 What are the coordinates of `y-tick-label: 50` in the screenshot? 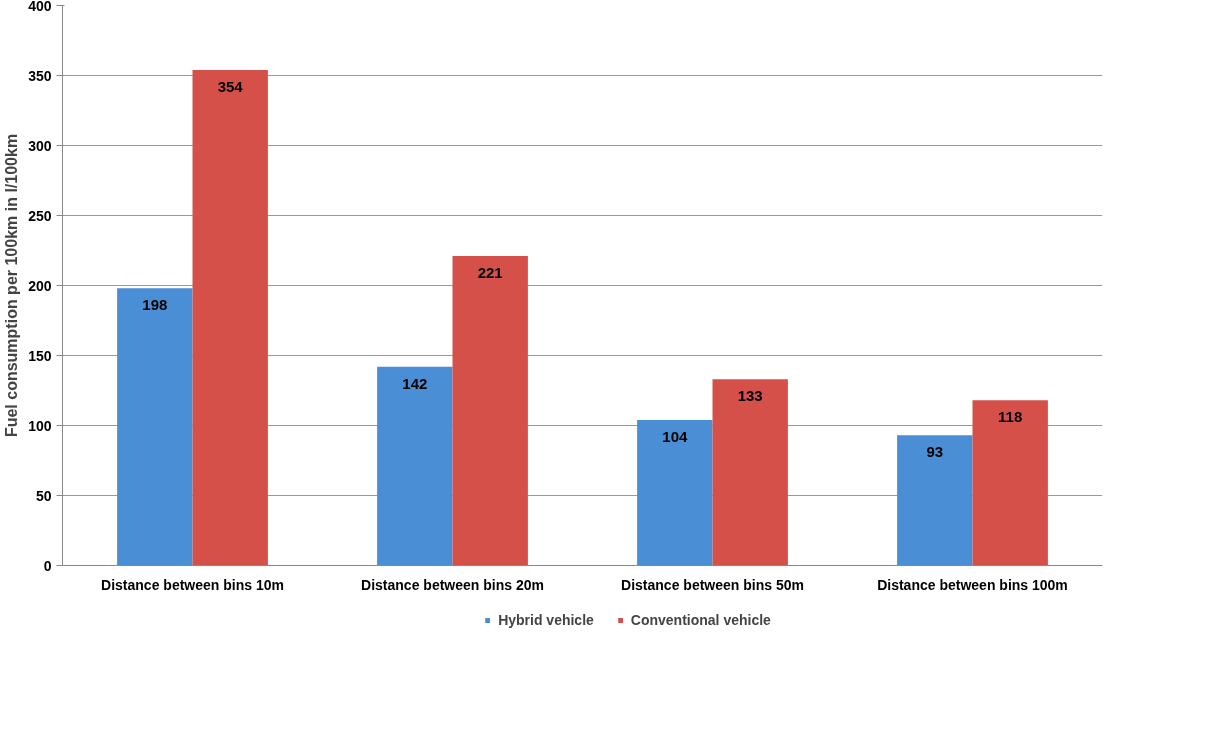 It's located at (43, 495).